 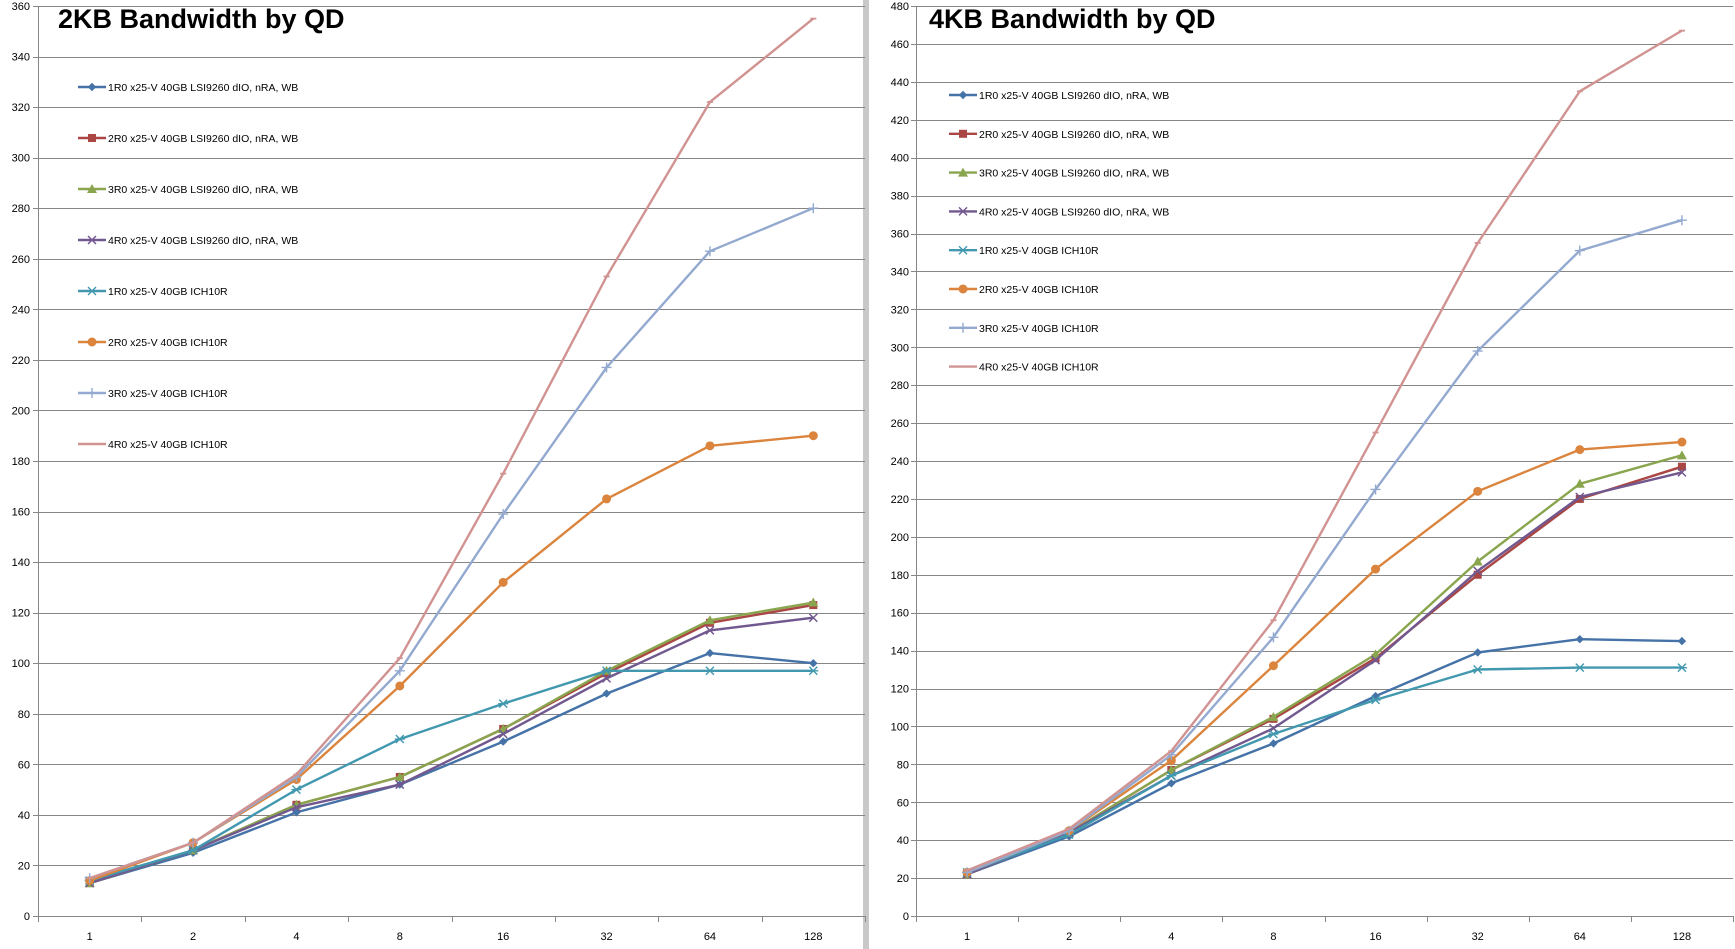 I want to click on x-tick-label: 16, so click(x=1375, y=937).